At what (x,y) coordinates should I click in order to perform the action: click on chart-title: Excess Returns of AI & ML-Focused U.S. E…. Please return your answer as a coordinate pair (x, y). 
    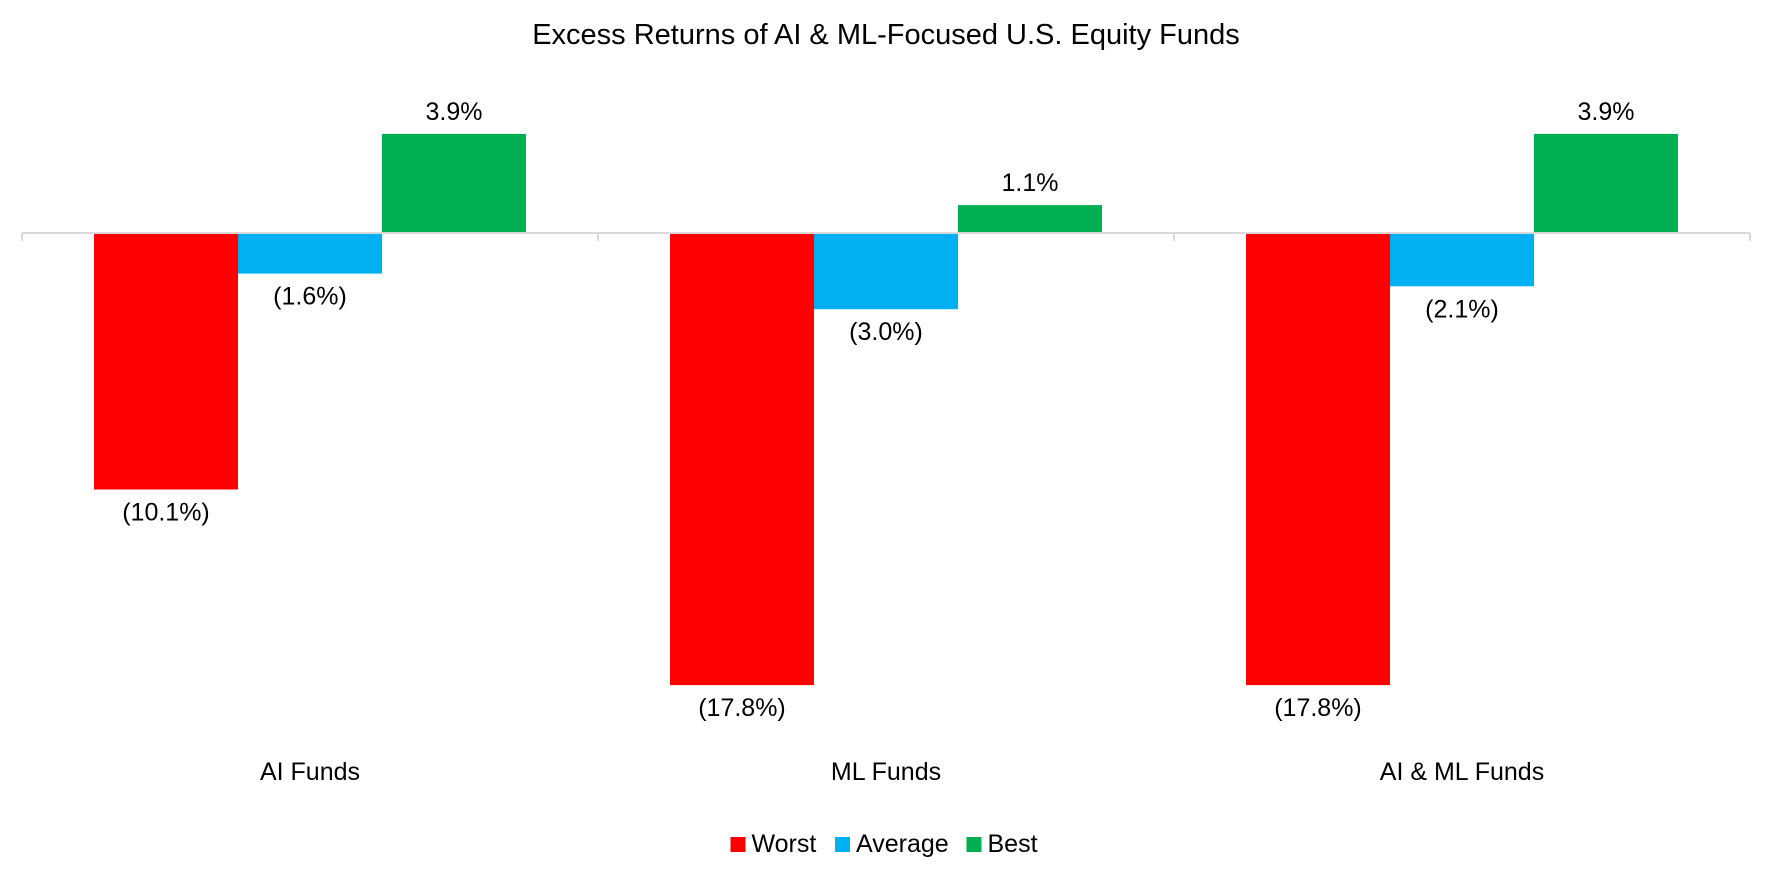
    Looking at the image, I should click on (886, 35).